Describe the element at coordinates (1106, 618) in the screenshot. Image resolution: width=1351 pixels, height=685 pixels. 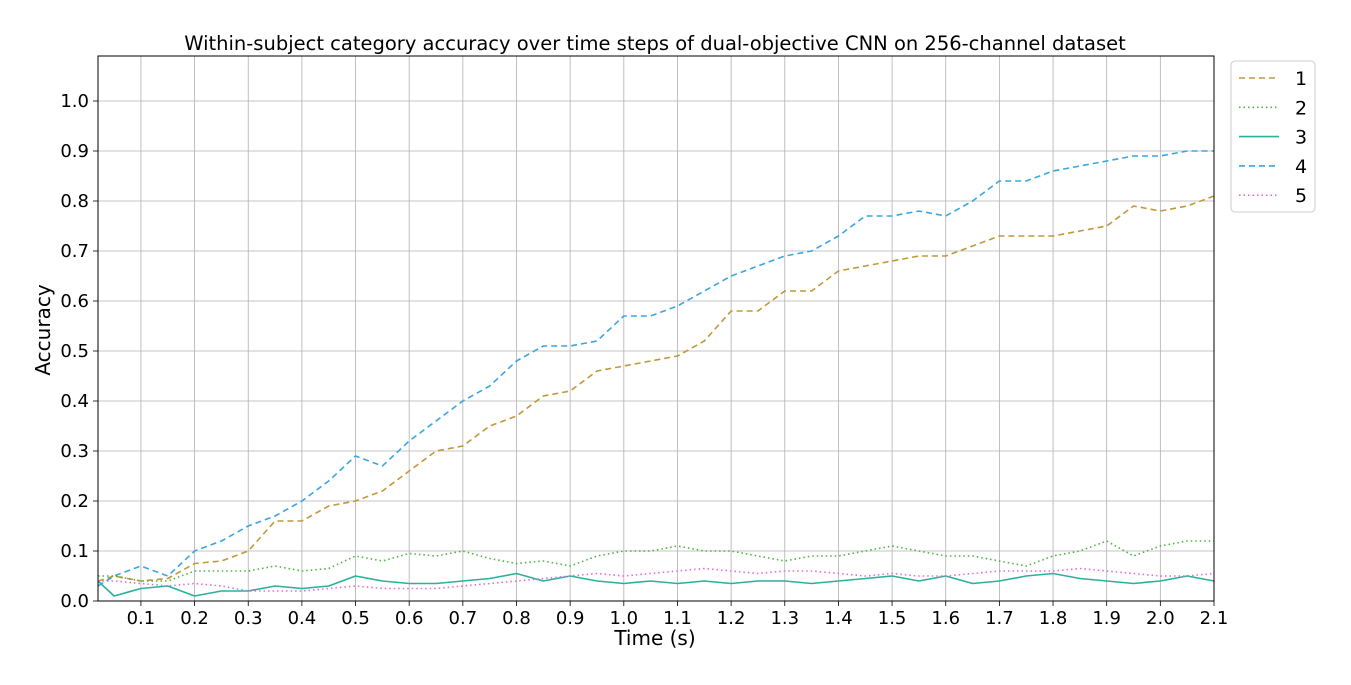
I see `x-tick-label: 1.9` at that location.